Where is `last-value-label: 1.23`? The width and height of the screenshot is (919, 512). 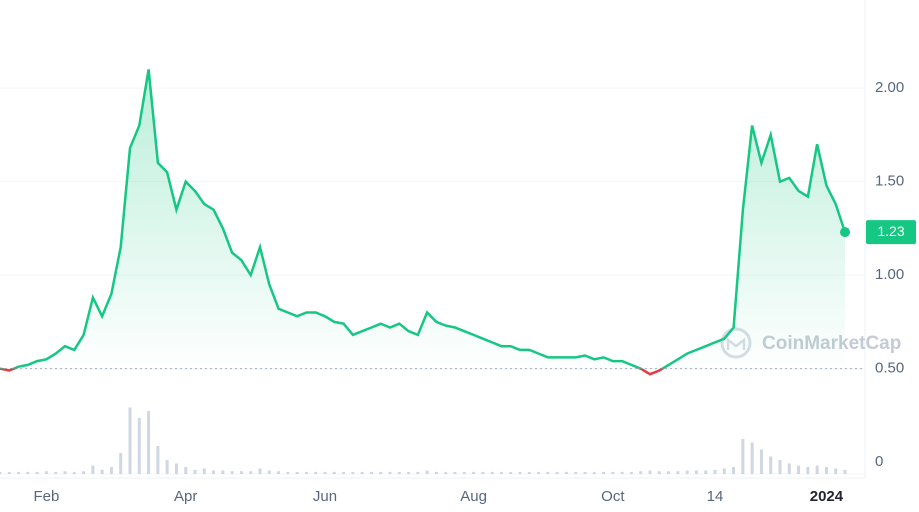 last-value-label: 1.23 is located at coordinates (890, 231).